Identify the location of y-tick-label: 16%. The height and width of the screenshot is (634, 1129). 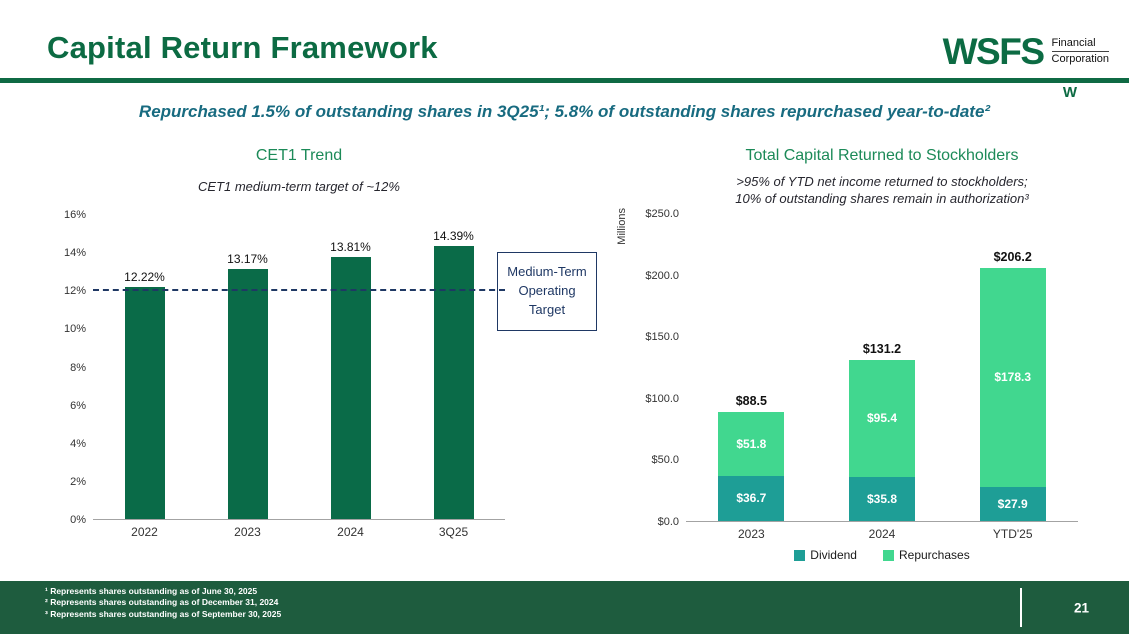
(74, 215).